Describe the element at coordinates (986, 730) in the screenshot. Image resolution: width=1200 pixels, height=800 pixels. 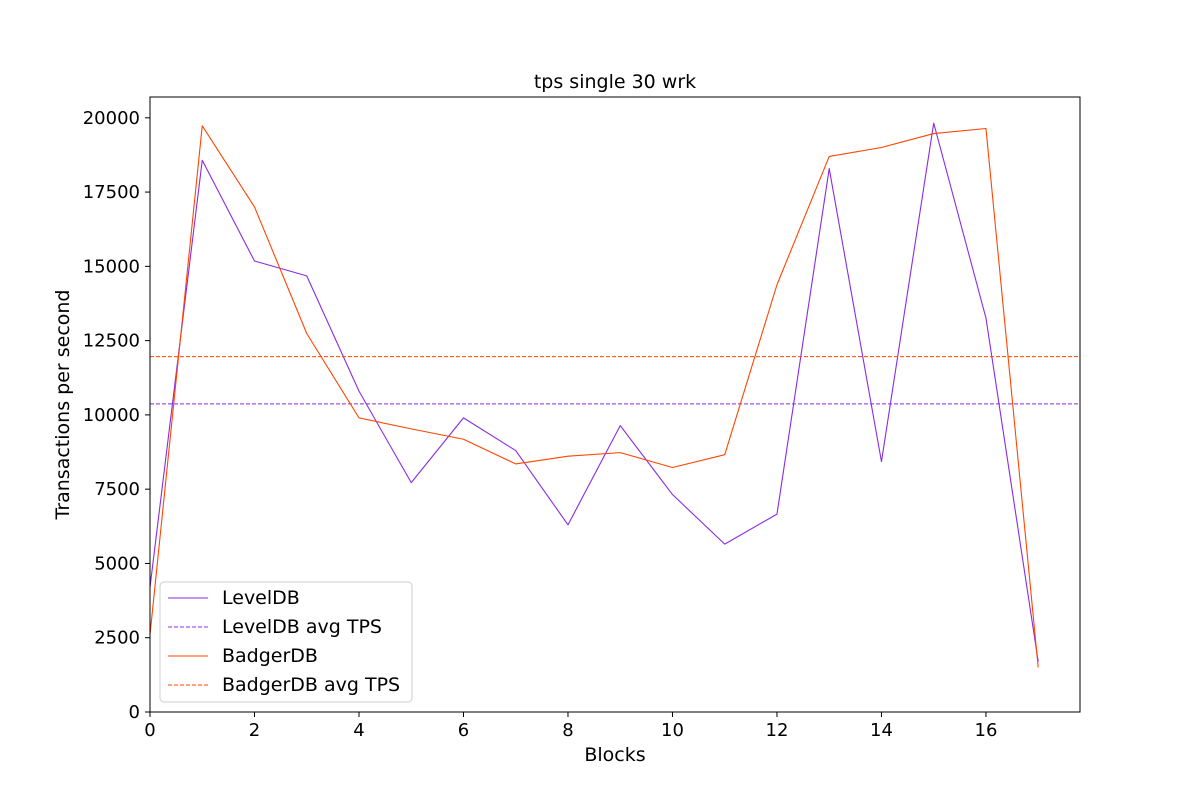
I see `x-tick-label: 16` at that location.